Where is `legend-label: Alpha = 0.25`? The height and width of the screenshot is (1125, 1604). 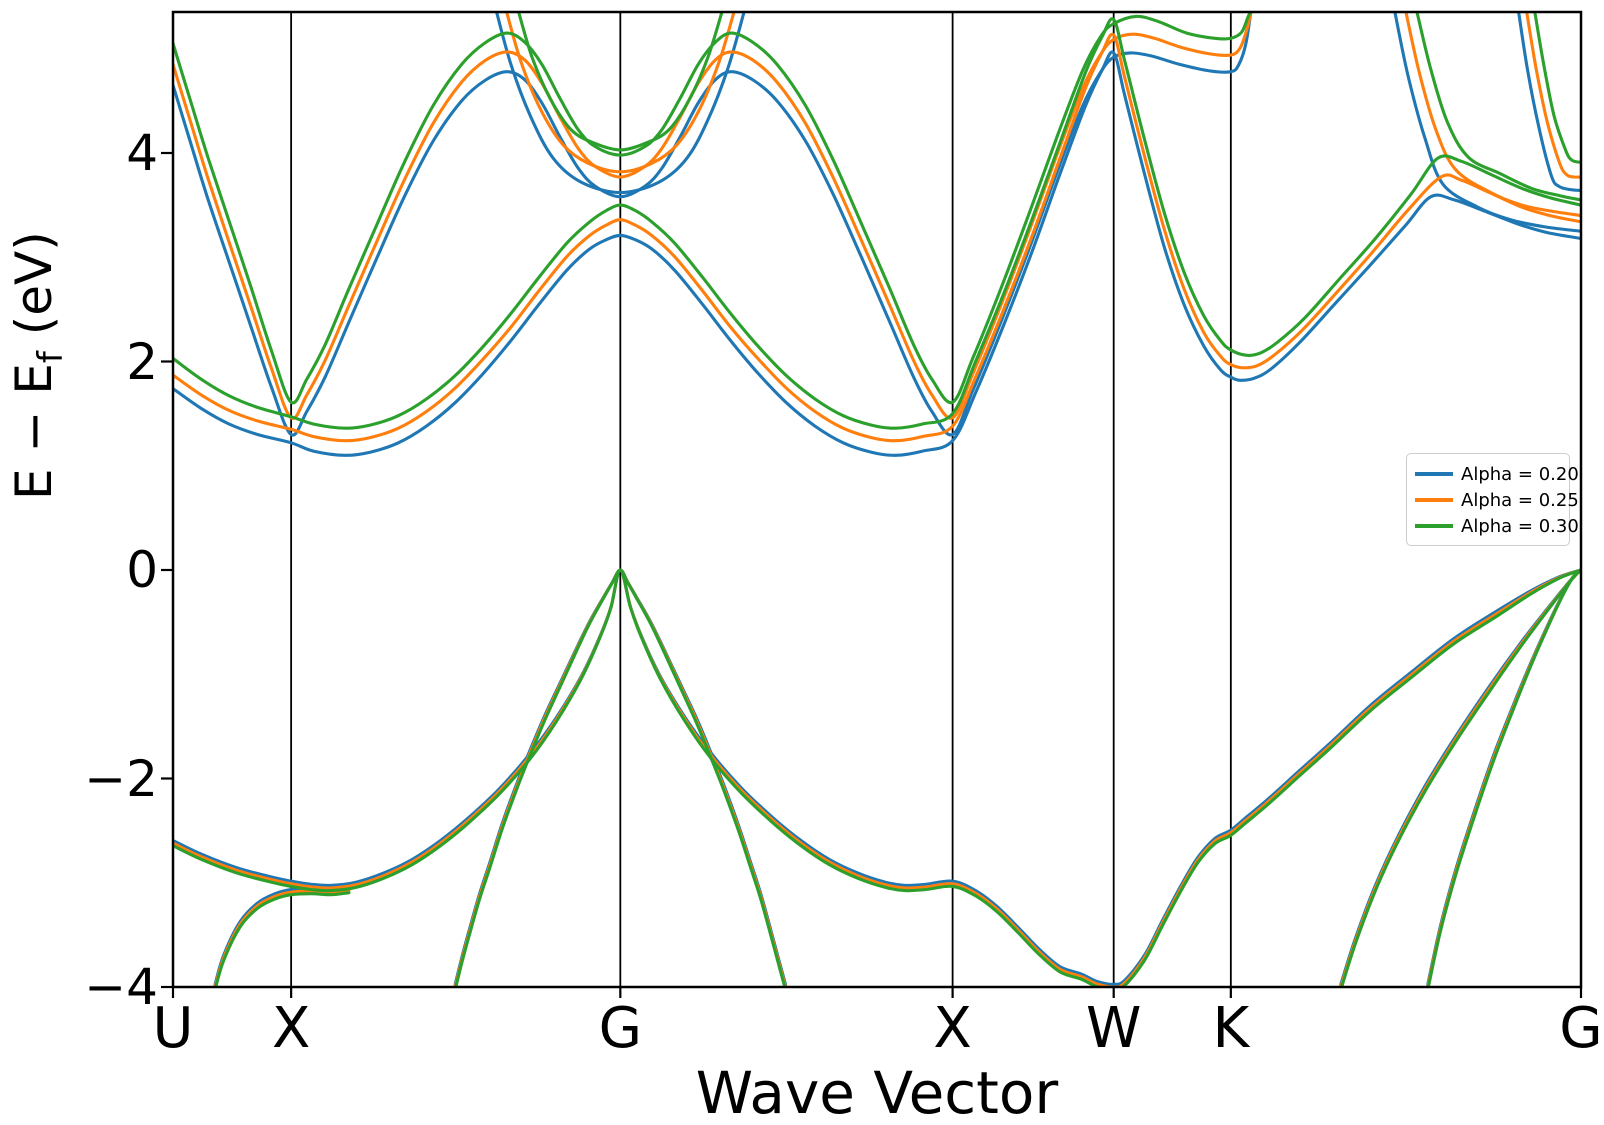 legend-label: Alpha = 0.25 is located at coordinates (1520, 500).